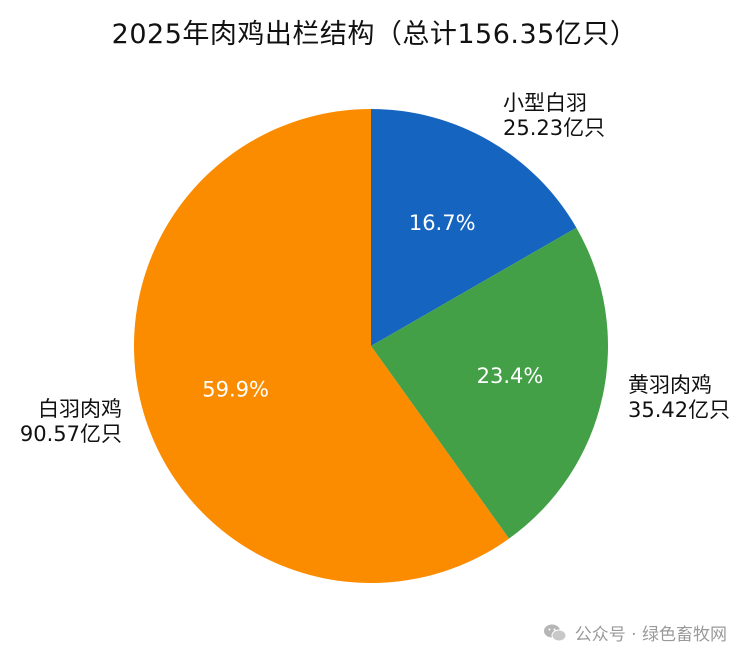 This screenshot has width=749, height=659. I want to click on slice-name-1: 小型白羽, so click(545, 103).